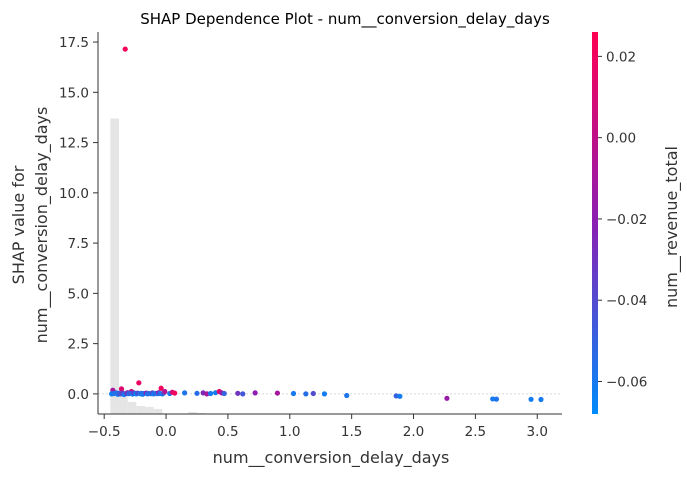  Describe the element at coordinates (78, 345) in the screenshot. I see `y-tick-label: 2.5` at that location.